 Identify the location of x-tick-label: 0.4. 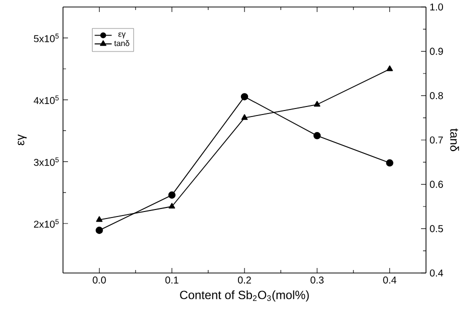
(389, 280).